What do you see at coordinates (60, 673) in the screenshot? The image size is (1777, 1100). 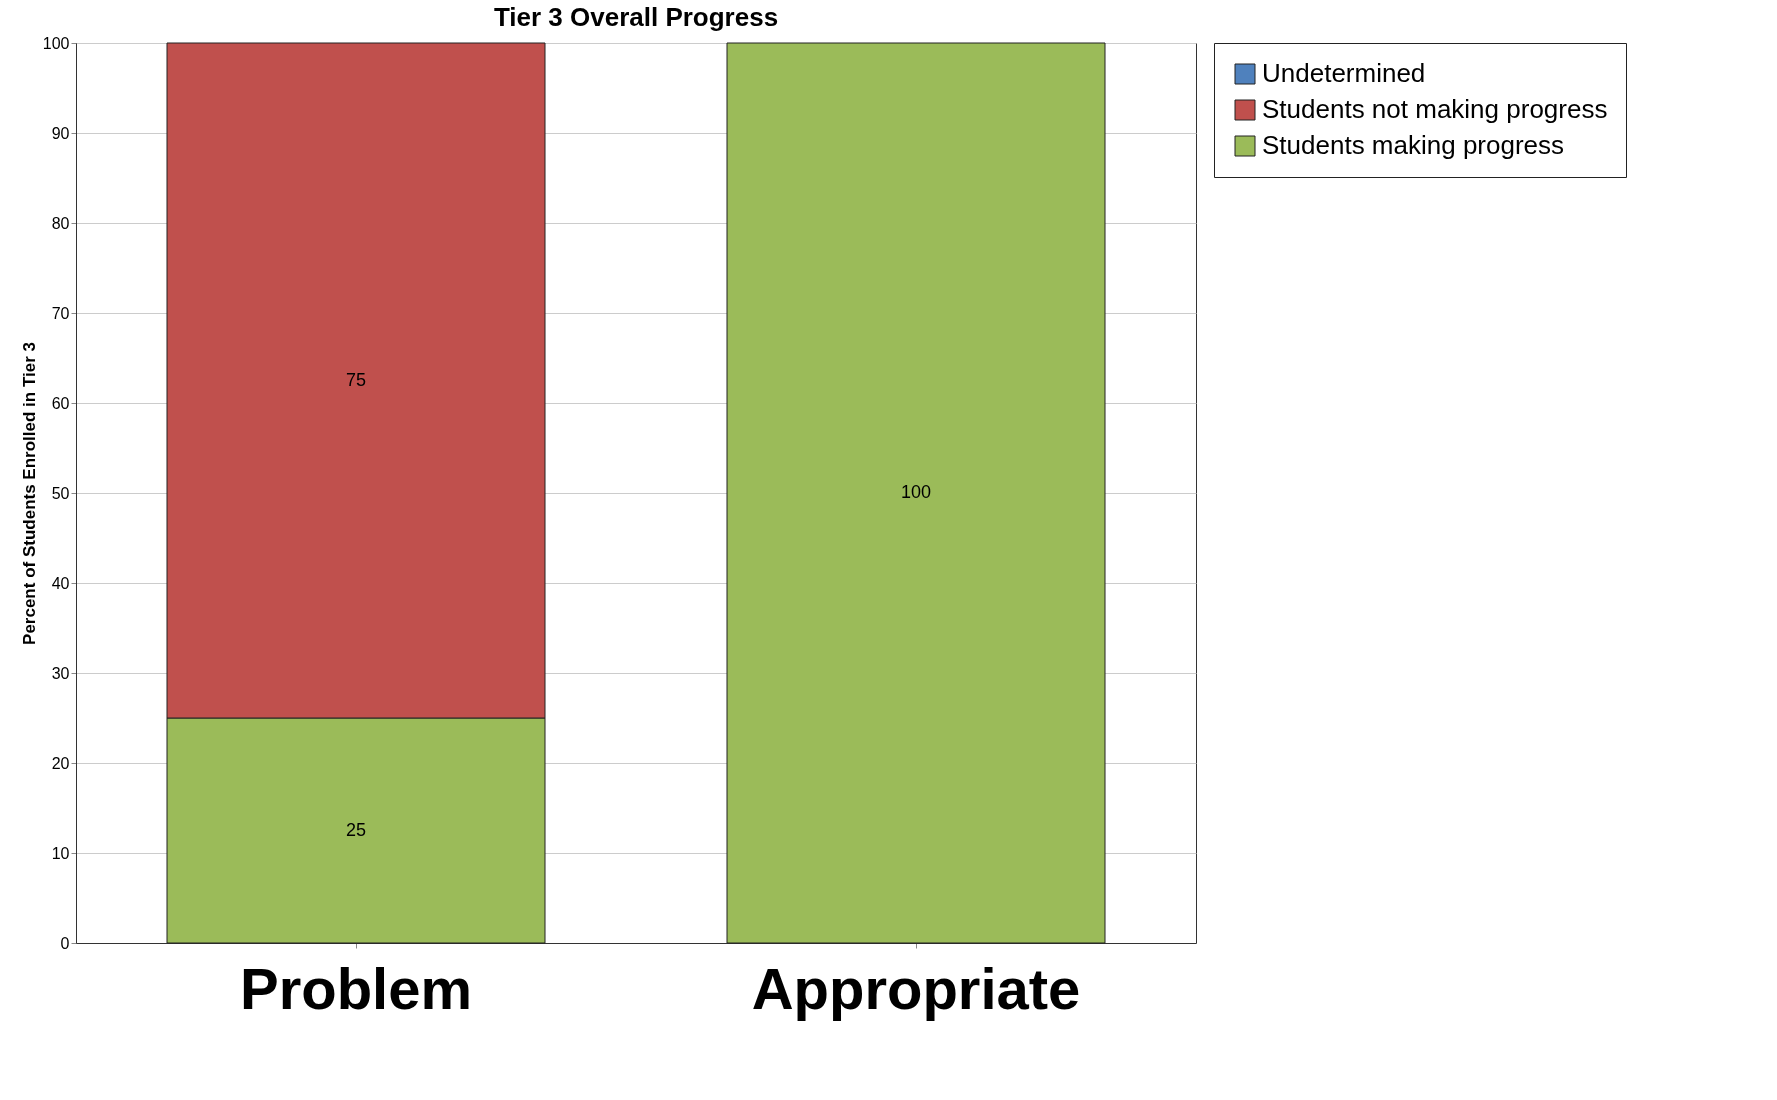 I see `y-tick-label: 30` at bounding box center [60, 673].